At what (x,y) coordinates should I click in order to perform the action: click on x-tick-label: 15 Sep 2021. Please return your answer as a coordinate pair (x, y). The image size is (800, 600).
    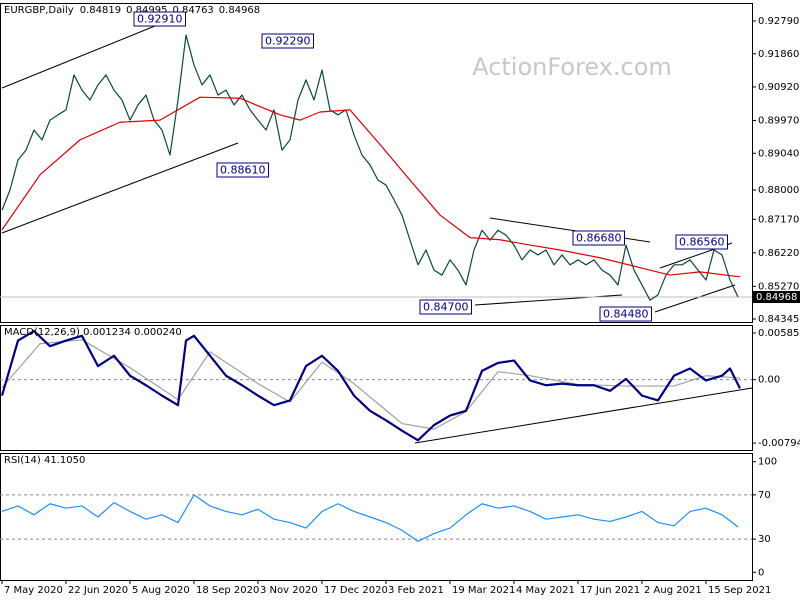
    Looking at the image, I should click on (739, 590).